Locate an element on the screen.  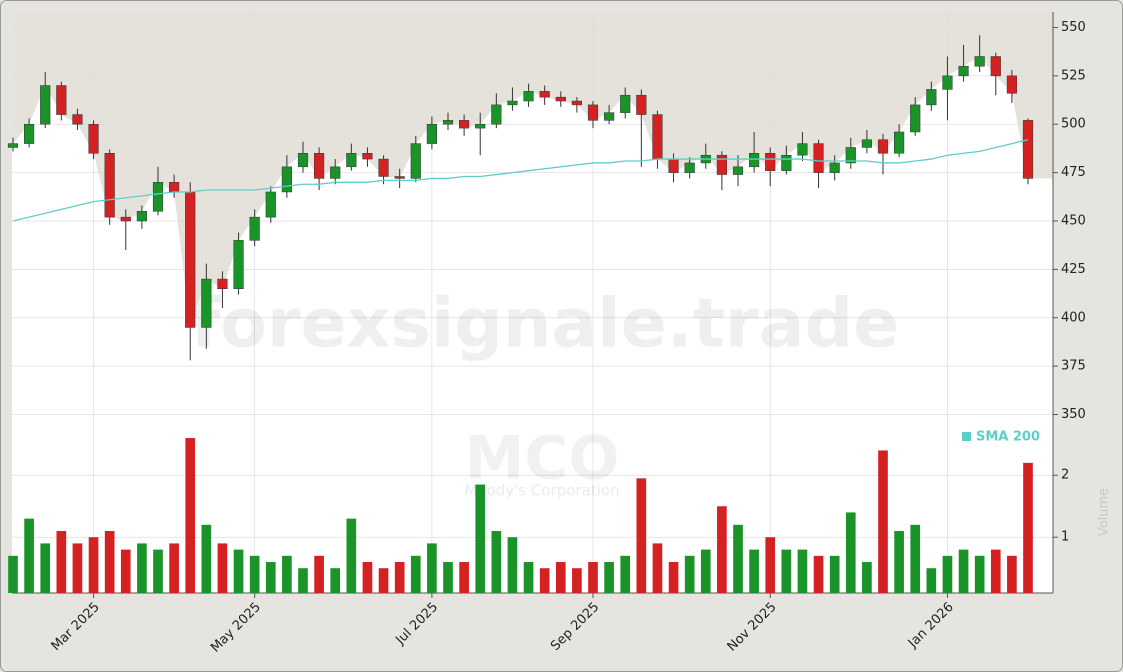
symbol-watermark: MCO is located at coordinates (542, 459).